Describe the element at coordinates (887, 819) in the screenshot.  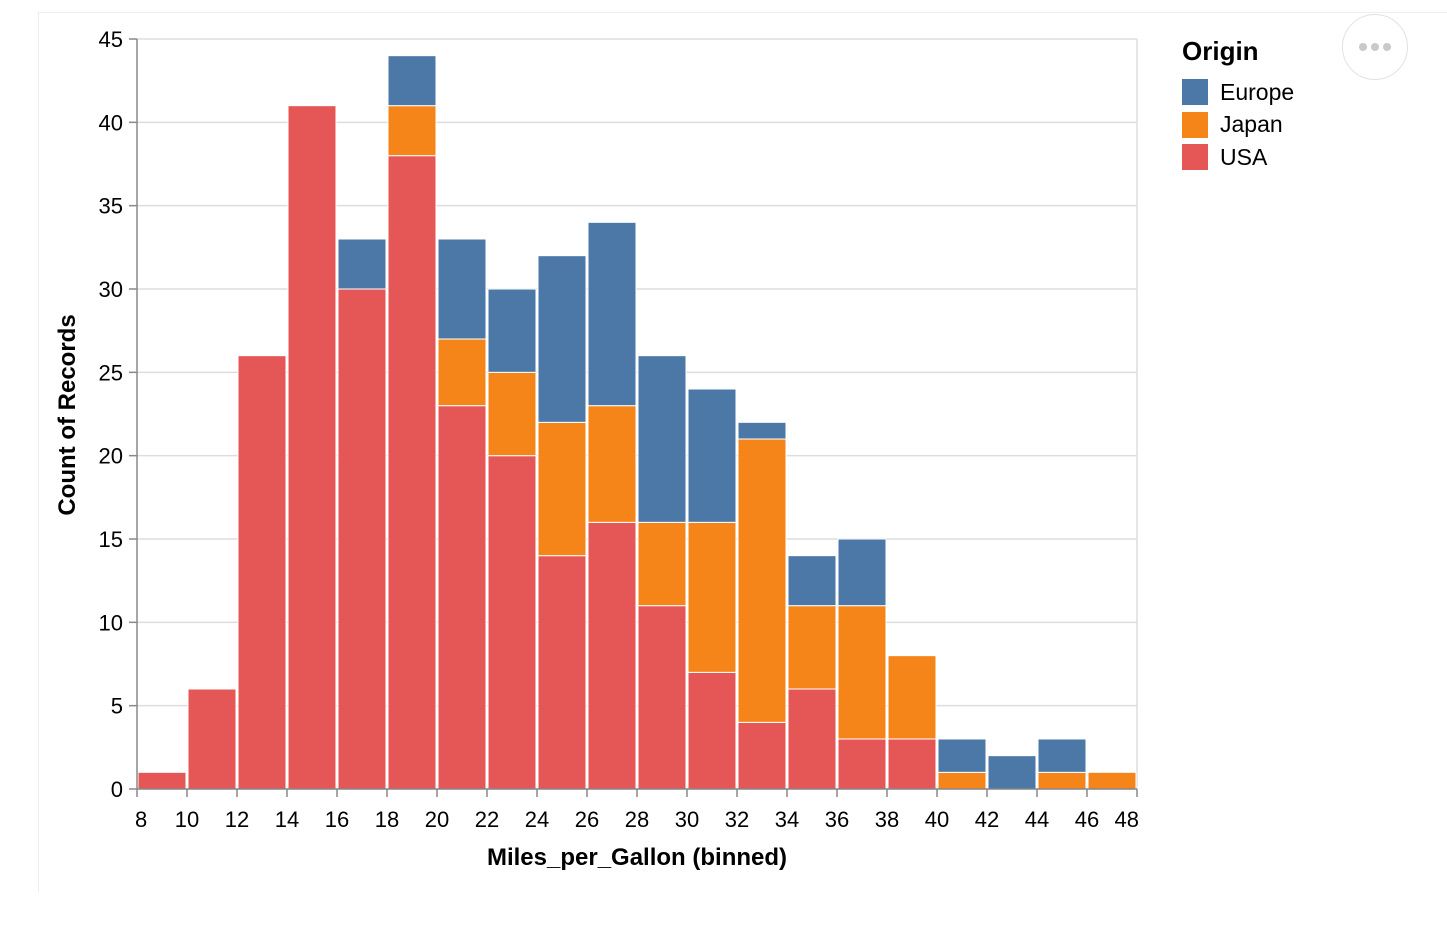
I see `x-tick-label: 38` at that location.